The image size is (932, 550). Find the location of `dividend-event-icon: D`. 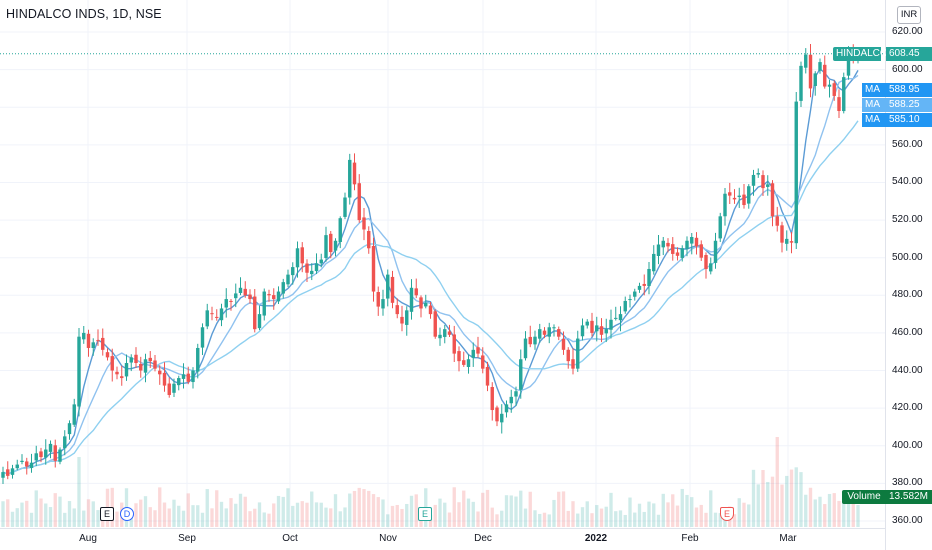

dividend-event-icon: D is located at coordinates (127, 514).